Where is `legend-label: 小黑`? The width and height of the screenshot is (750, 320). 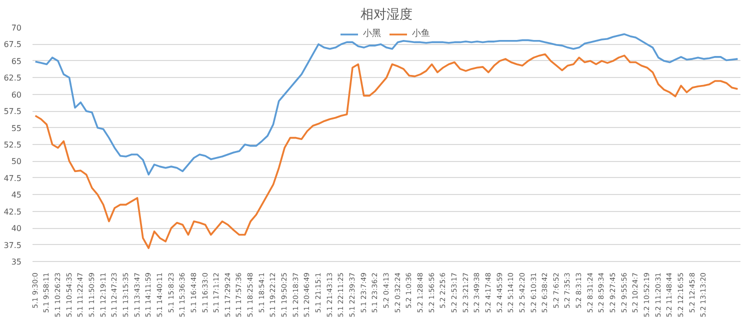
legend-label: 小黑 is located at coordinates (372, 34).